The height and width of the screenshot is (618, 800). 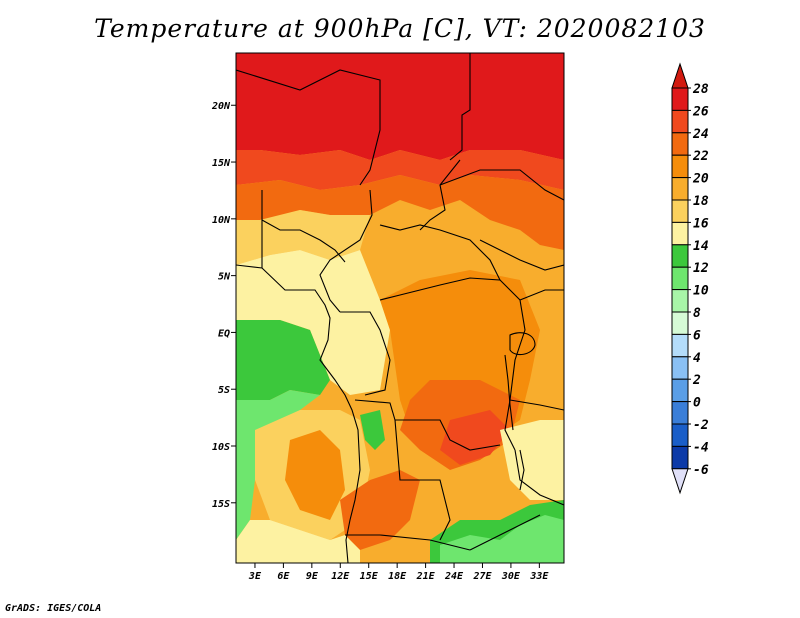 What do you see at coordinates (283, 576) in the screenshot?
I see `lon-tick-label: 6E` at bounding box center [283, 576].